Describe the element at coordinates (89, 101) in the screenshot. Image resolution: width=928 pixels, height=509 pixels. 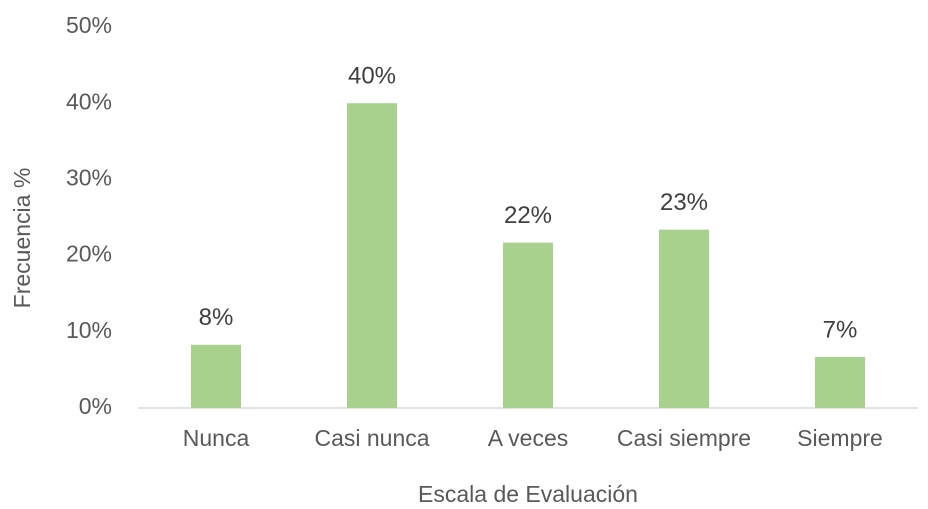
I see `y-tick-label: 40%` at that location.